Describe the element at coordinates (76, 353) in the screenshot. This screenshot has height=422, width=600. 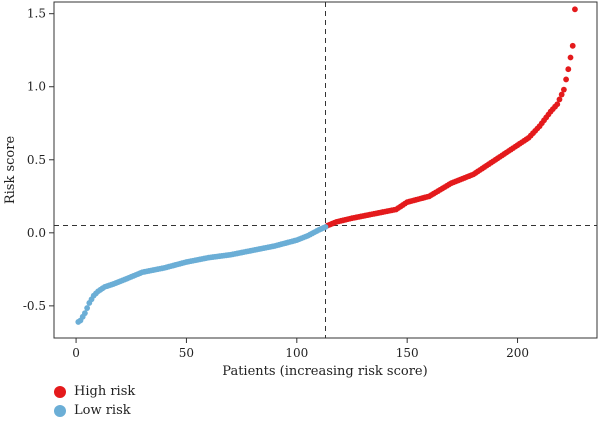
I see `x-tick-label: 0` at that location.